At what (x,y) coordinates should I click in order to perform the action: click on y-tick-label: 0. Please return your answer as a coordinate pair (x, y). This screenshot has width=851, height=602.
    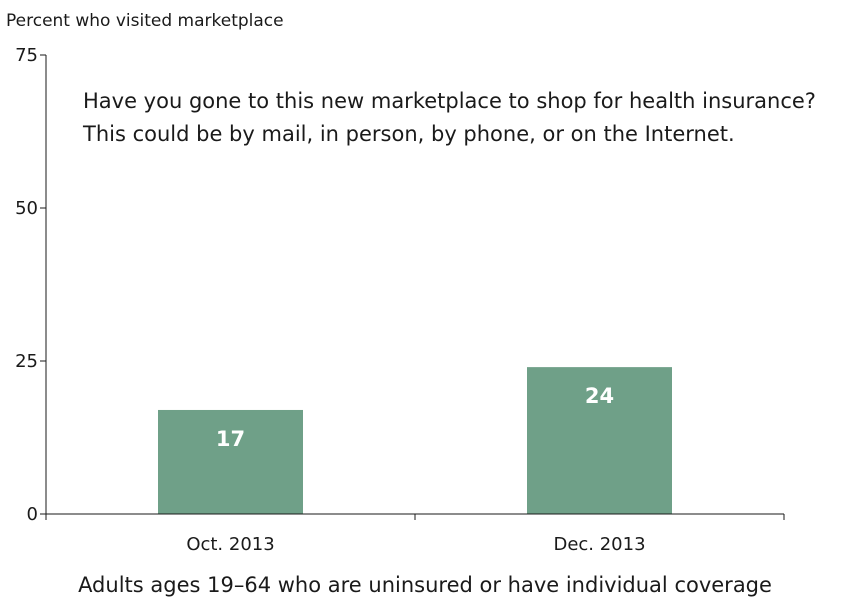
    Looking at the image, I should click on (32, 514).